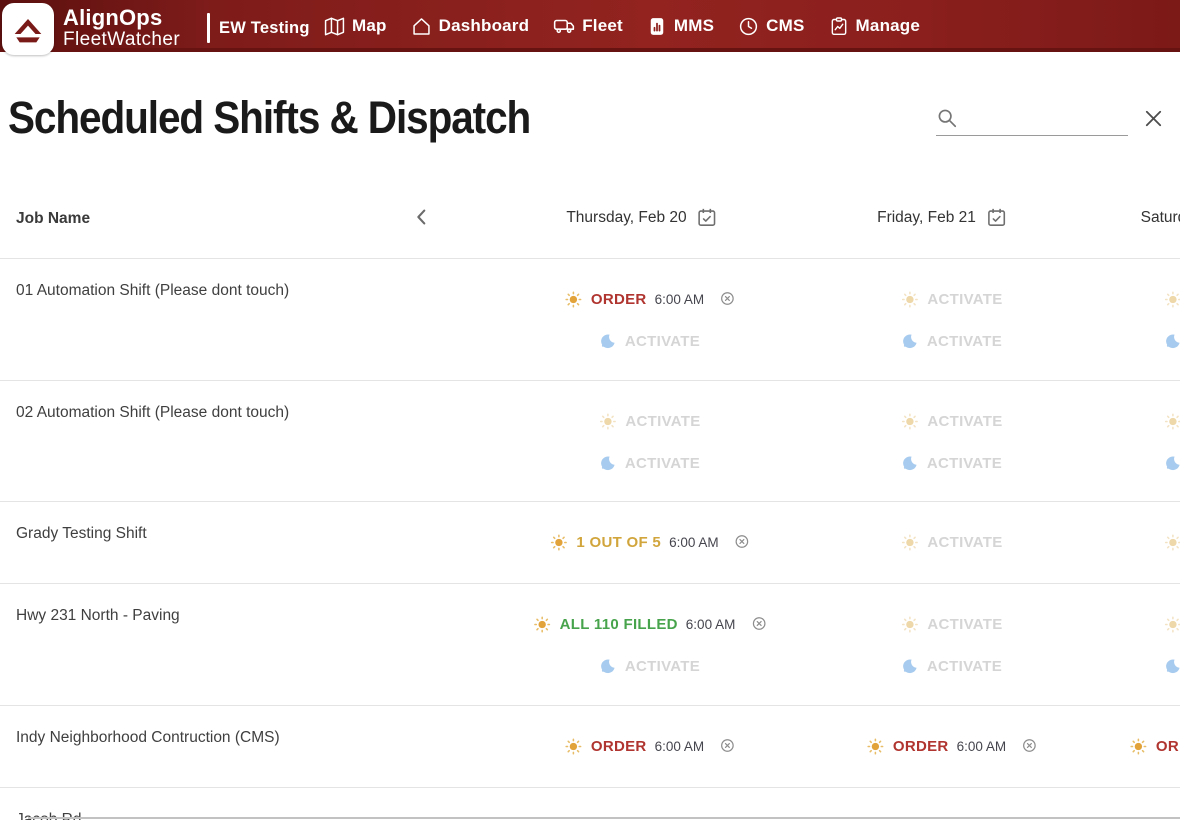  What do you see at coordinates (153, 290) in the screenshot?
I see `job-name: 01 Automation Shift (Please dont touch)` at bounding box center [153, 290].